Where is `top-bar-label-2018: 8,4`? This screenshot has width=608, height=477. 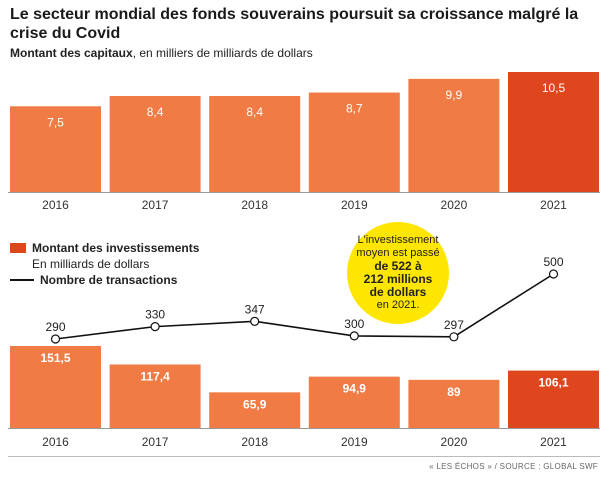
top-bar-label-2018: 8,4 is located at coordinates (254, 112).